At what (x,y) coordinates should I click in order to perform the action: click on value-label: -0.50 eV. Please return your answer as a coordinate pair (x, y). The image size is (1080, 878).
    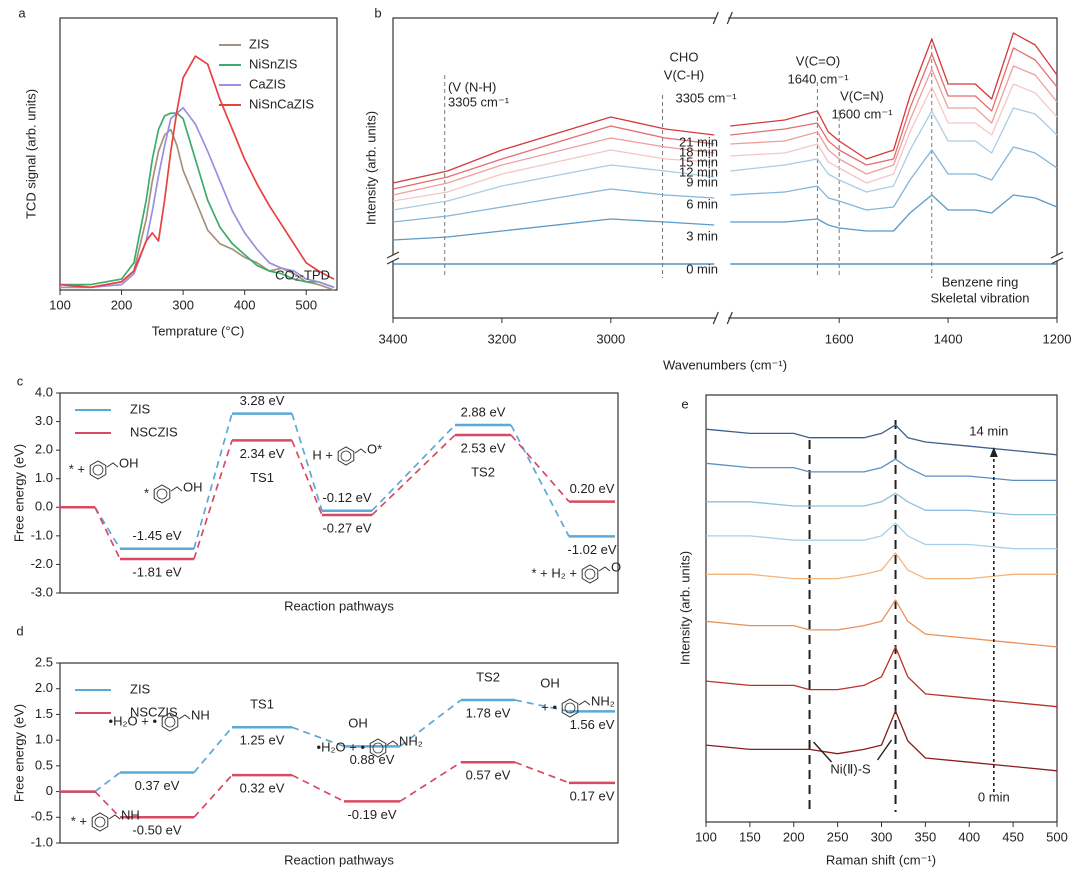
    Looking at the image, I should click on (156, 830).